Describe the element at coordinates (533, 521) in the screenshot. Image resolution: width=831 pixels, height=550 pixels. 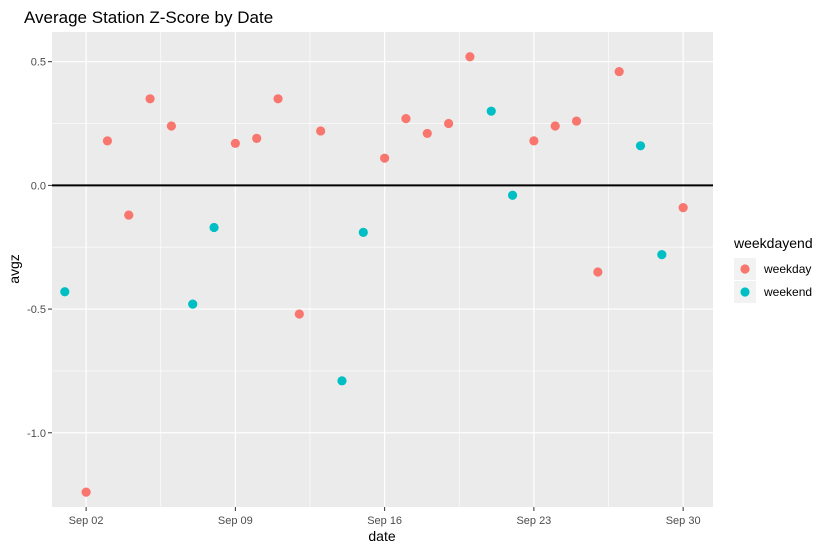
I see `x-tick-label: Sep 23` at that location.